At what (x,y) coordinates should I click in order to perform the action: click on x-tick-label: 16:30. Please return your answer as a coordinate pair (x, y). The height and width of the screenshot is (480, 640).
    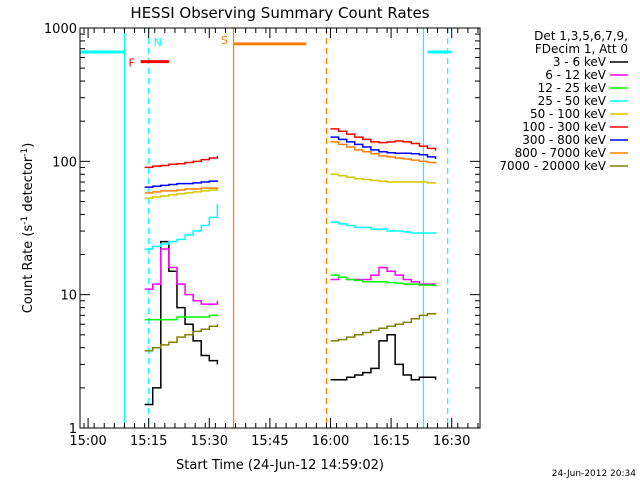
    Looking at the image, I should click on (451, 441).